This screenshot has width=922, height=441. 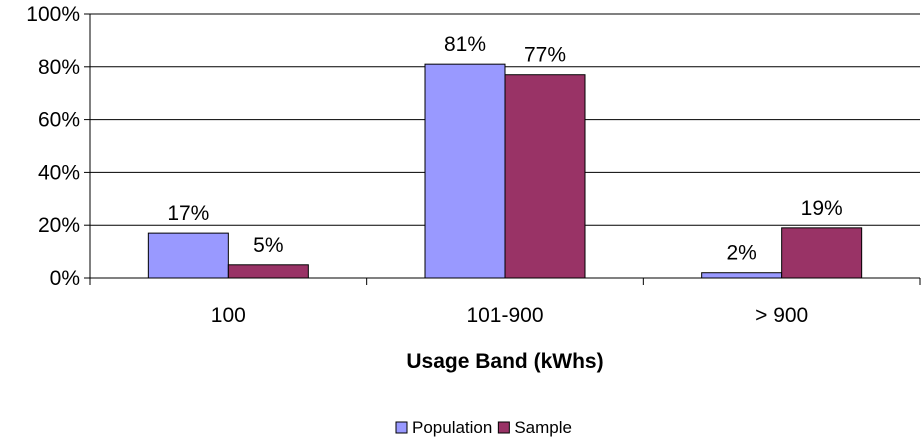 I want to click on x-tick-label: > 900, so click(x=781, y=315).